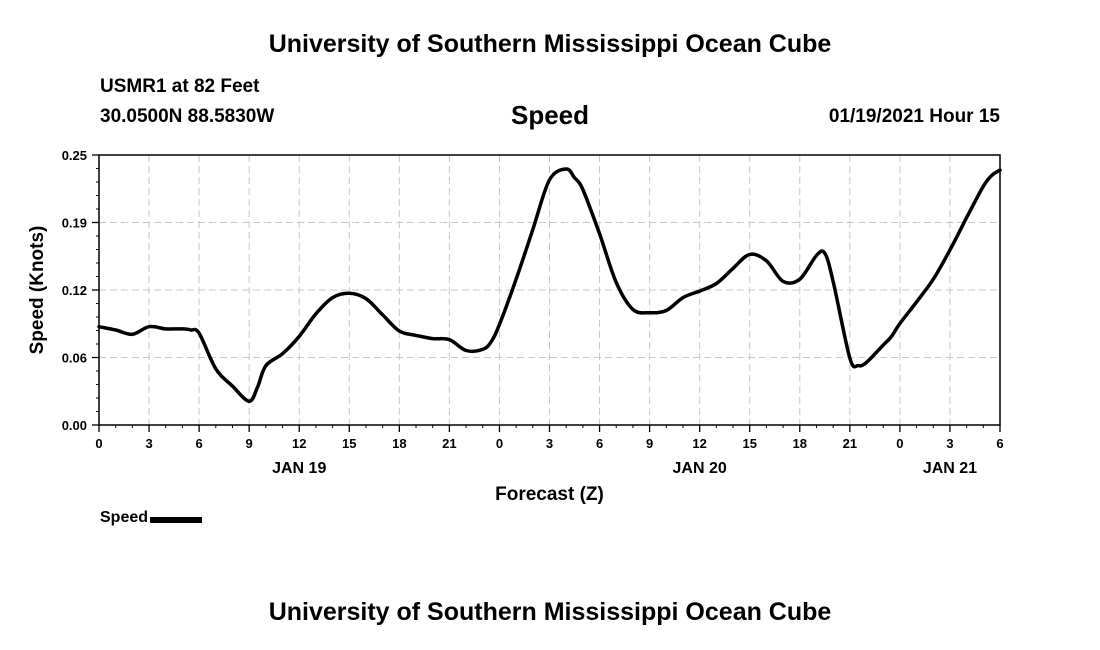 This screenshot has width=1100, height=650. What do you see at coordinates (950, 468) in the screenshot?
I see `day-label: JAN 21` at bounding box center [950, 468].